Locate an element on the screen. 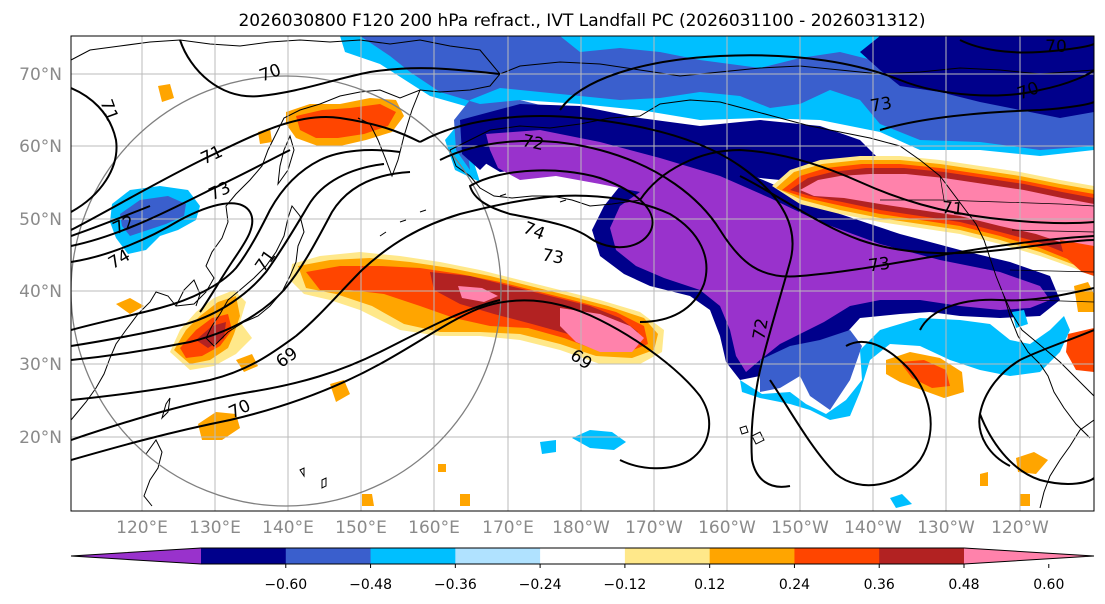 This screenshot has width=1105, height=604. colorbar-tick-label: 0.24 is located at coordinates (794, 585).